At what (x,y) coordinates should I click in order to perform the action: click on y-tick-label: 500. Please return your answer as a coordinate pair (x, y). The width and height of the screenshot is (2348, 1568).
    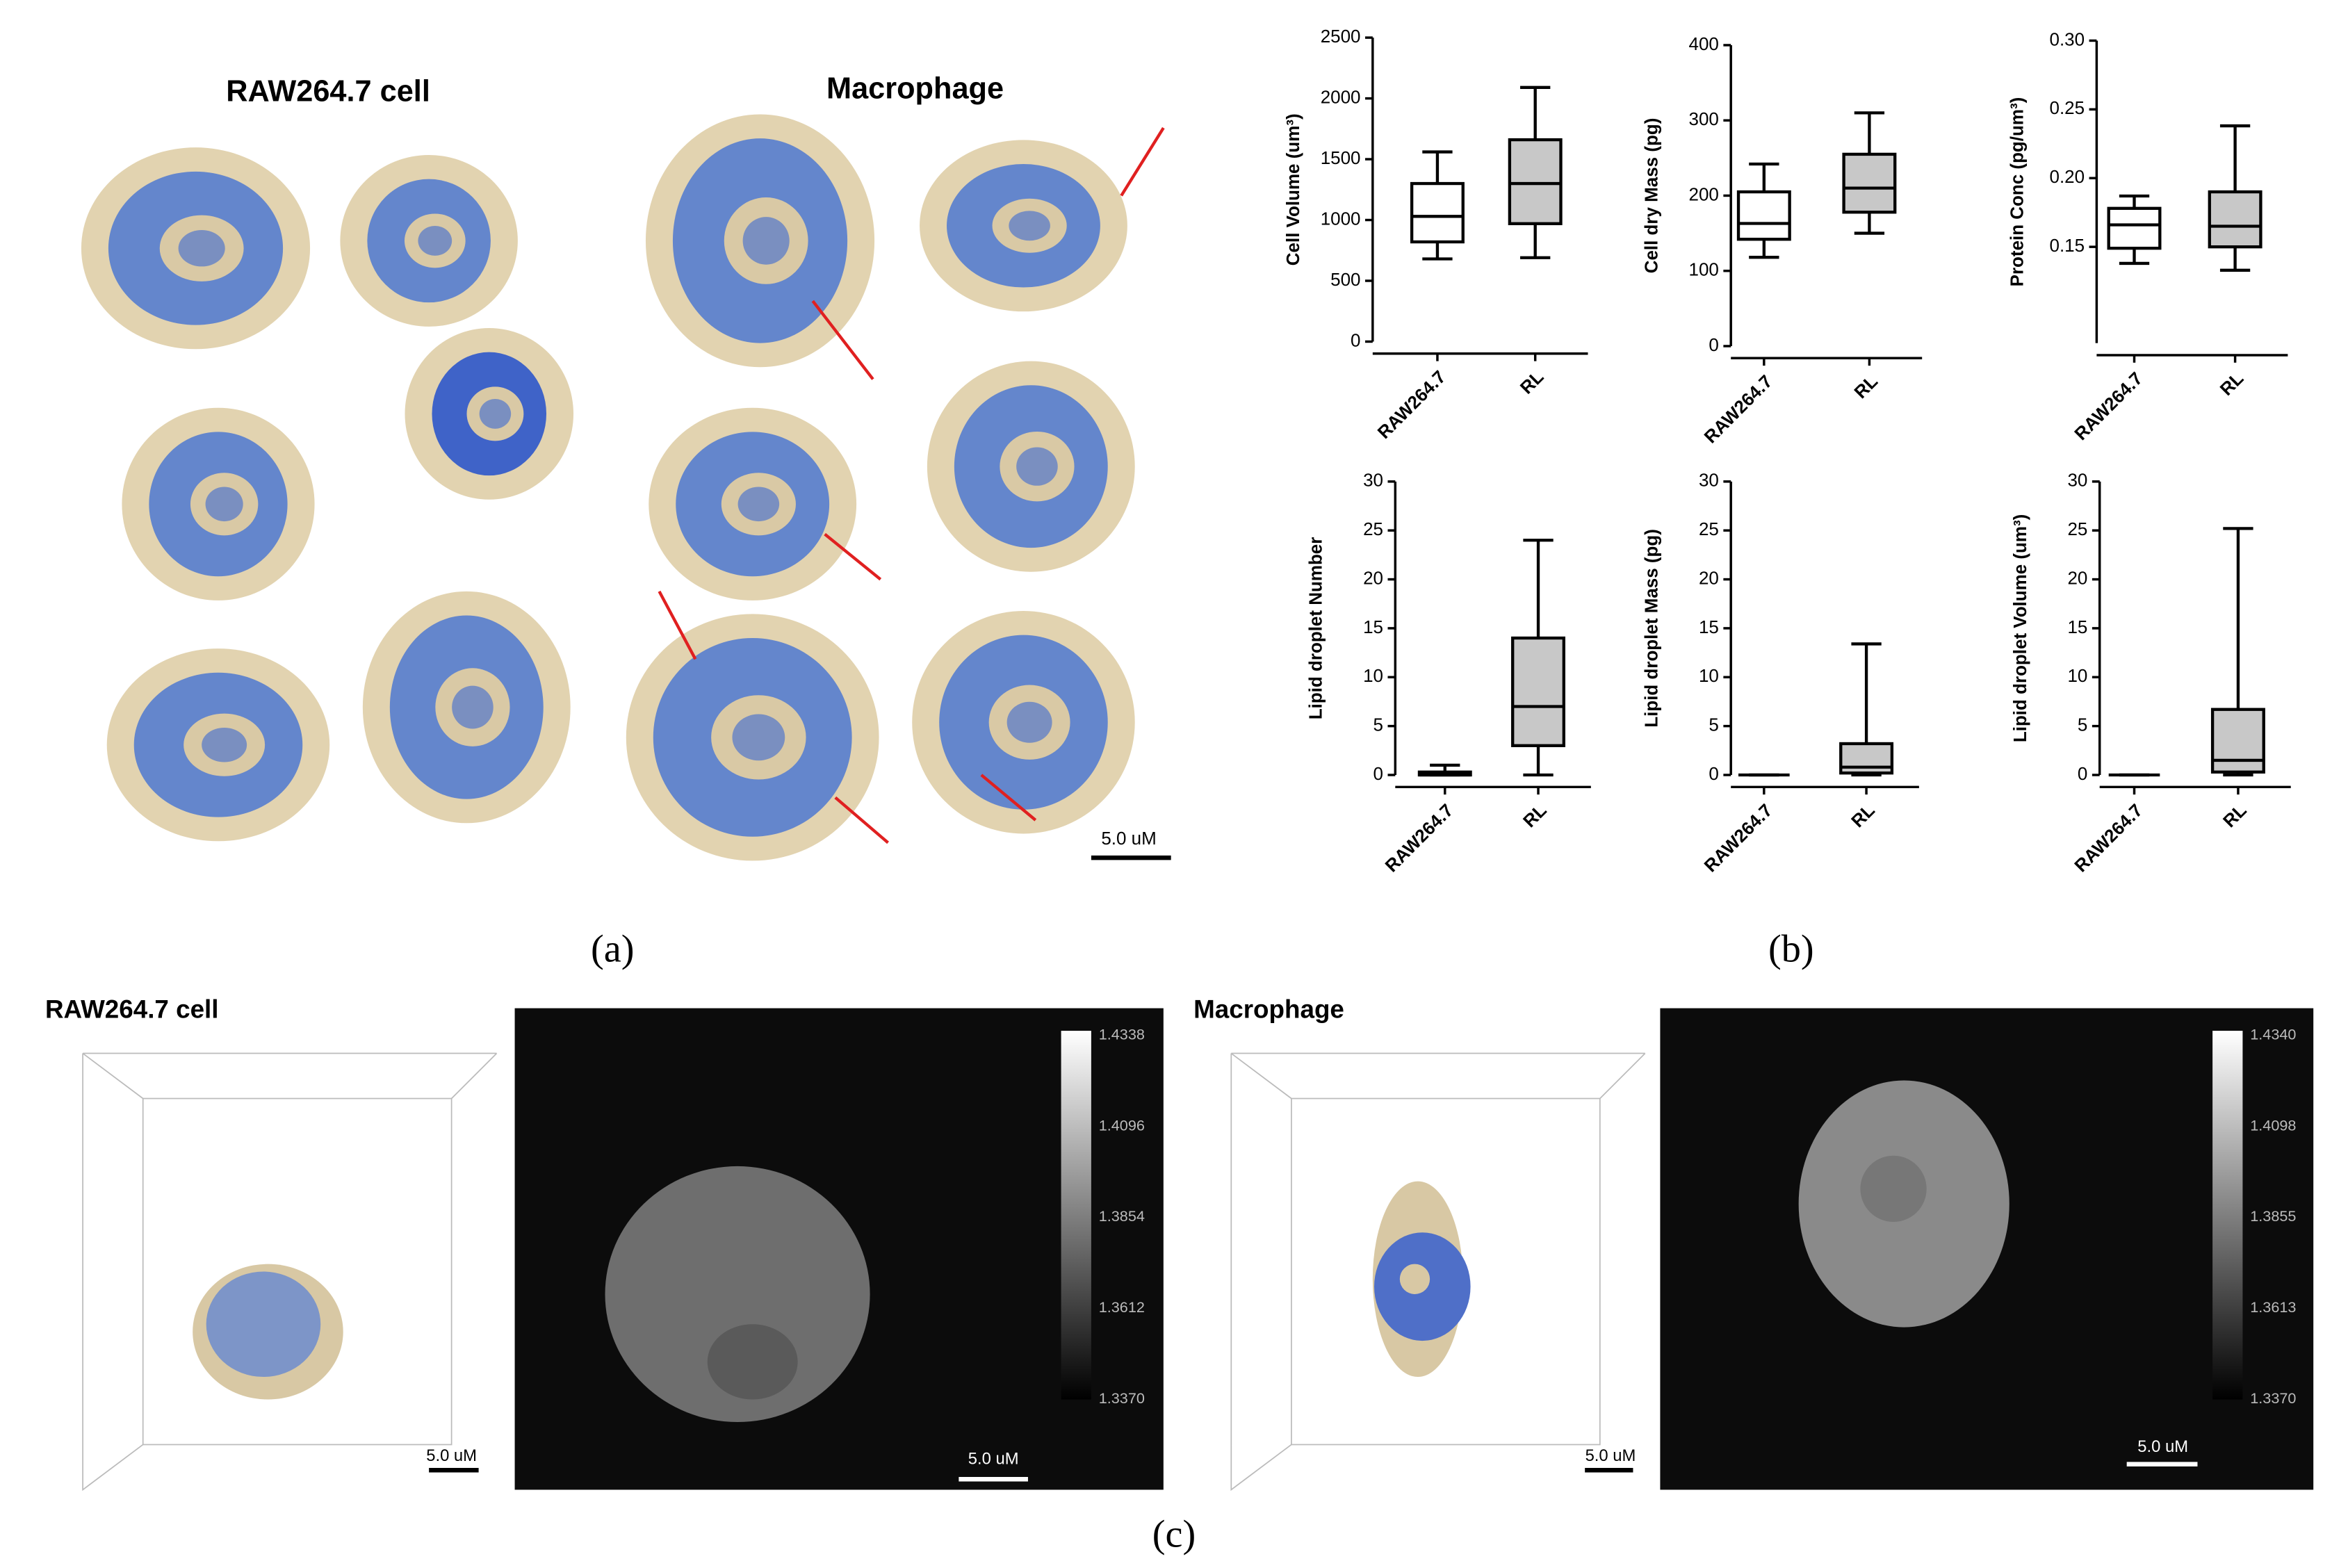
    Looking at the image, I should click on (1345, 279).